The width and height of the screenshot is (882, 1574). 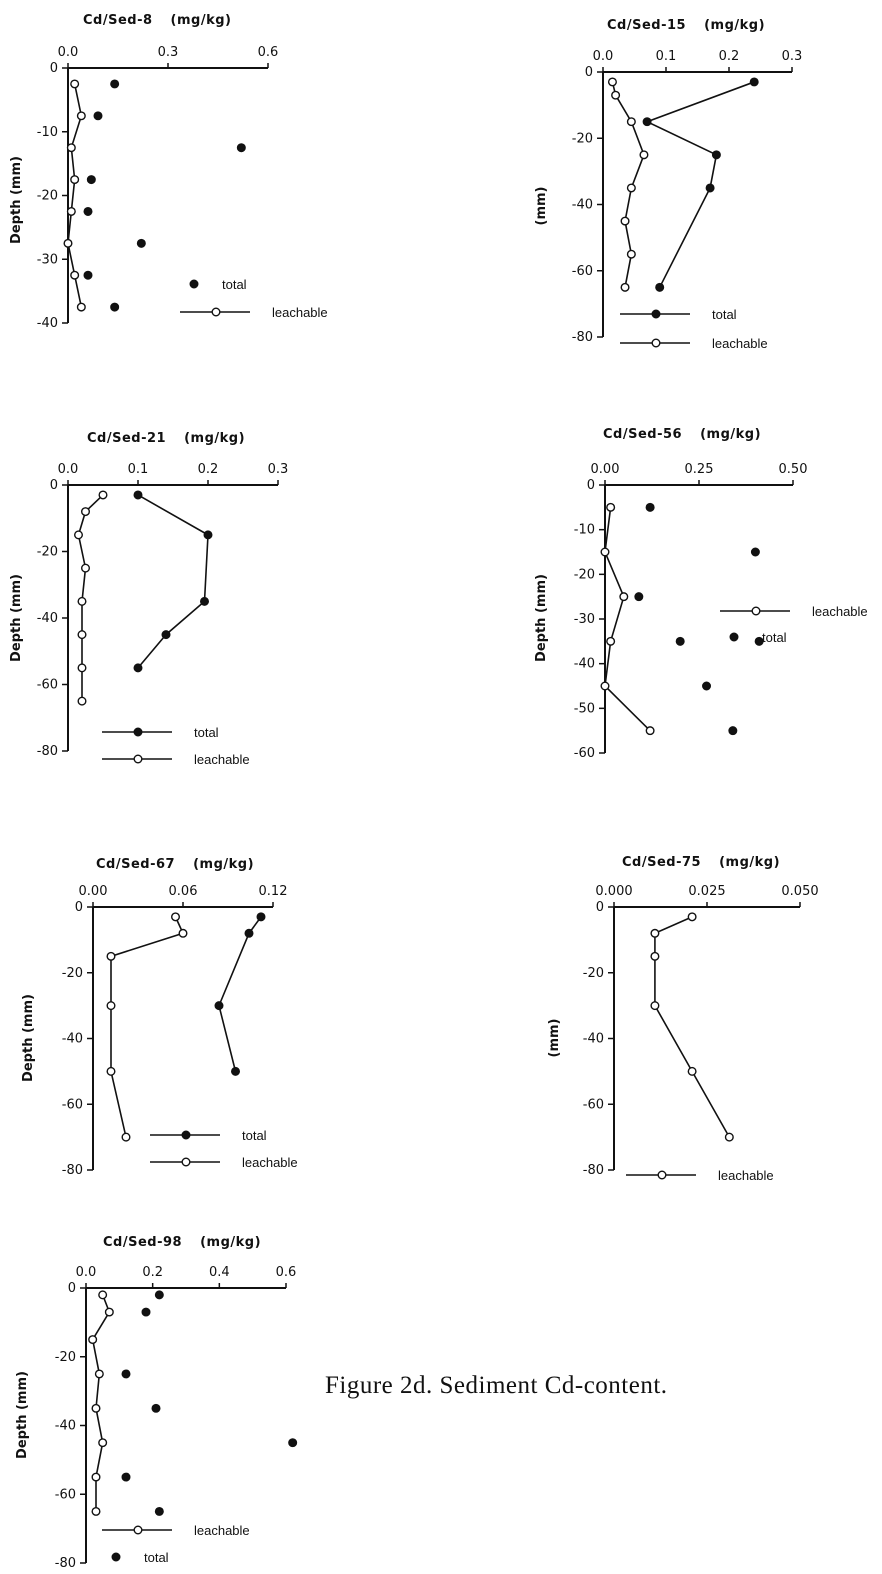 I want to click on chart-title: Cd/Sed-8 (mg/kg), so click(x=157, y=20).